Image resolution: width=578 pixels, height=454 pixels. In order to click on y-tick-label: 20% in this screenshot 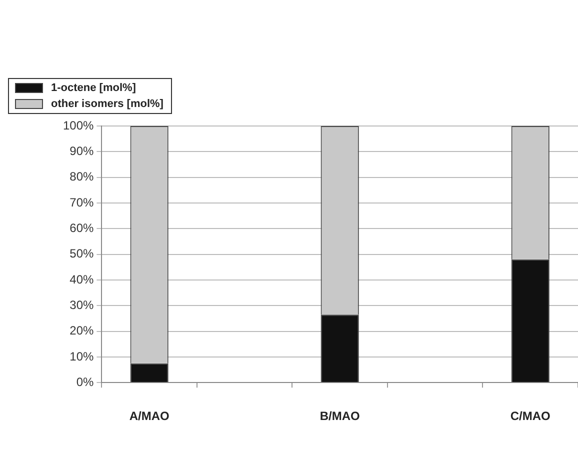, I will do `click(82, 331)`.